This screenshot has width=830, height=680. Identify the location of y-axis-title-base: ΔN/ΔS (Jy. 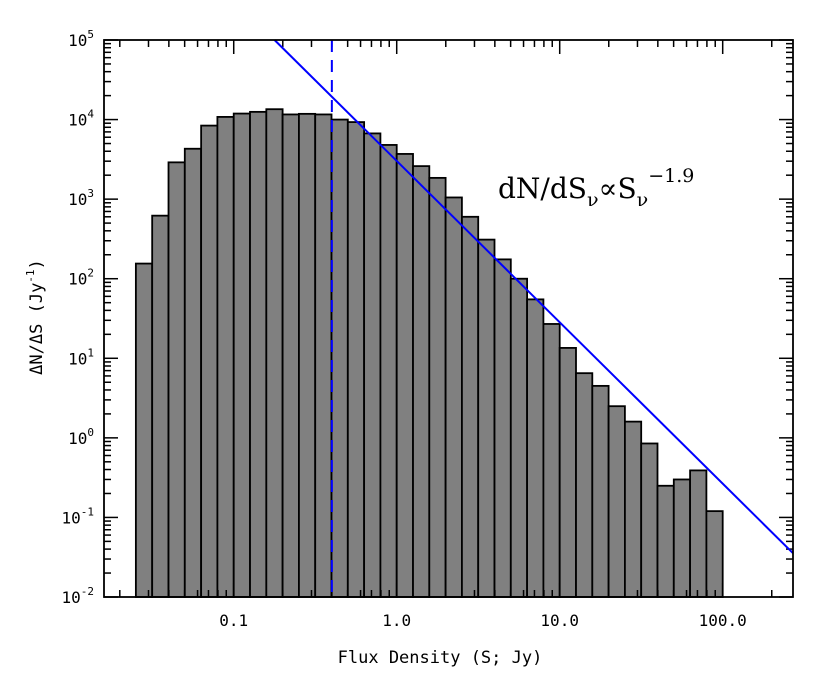
(37, 329).